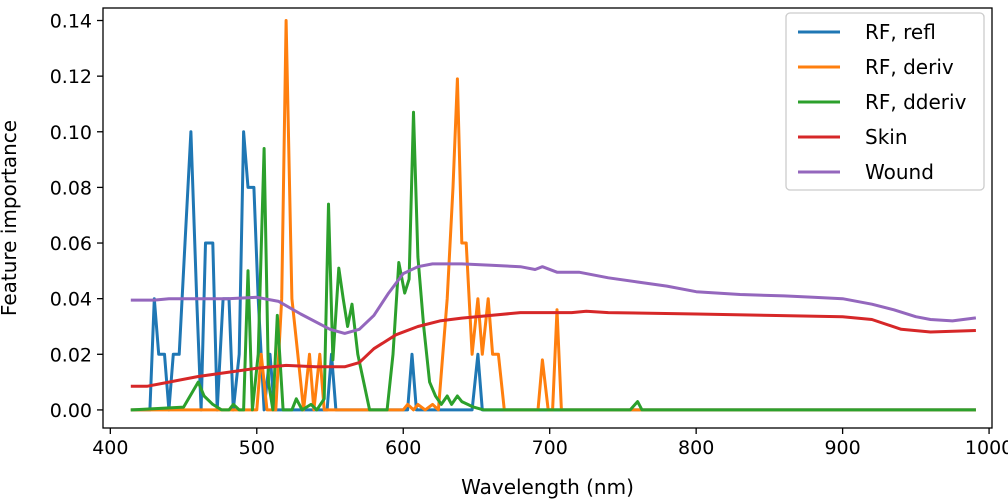 The image size is (1008, 500). I want to click on y-tick-label: 0.02, so click(71, 355).